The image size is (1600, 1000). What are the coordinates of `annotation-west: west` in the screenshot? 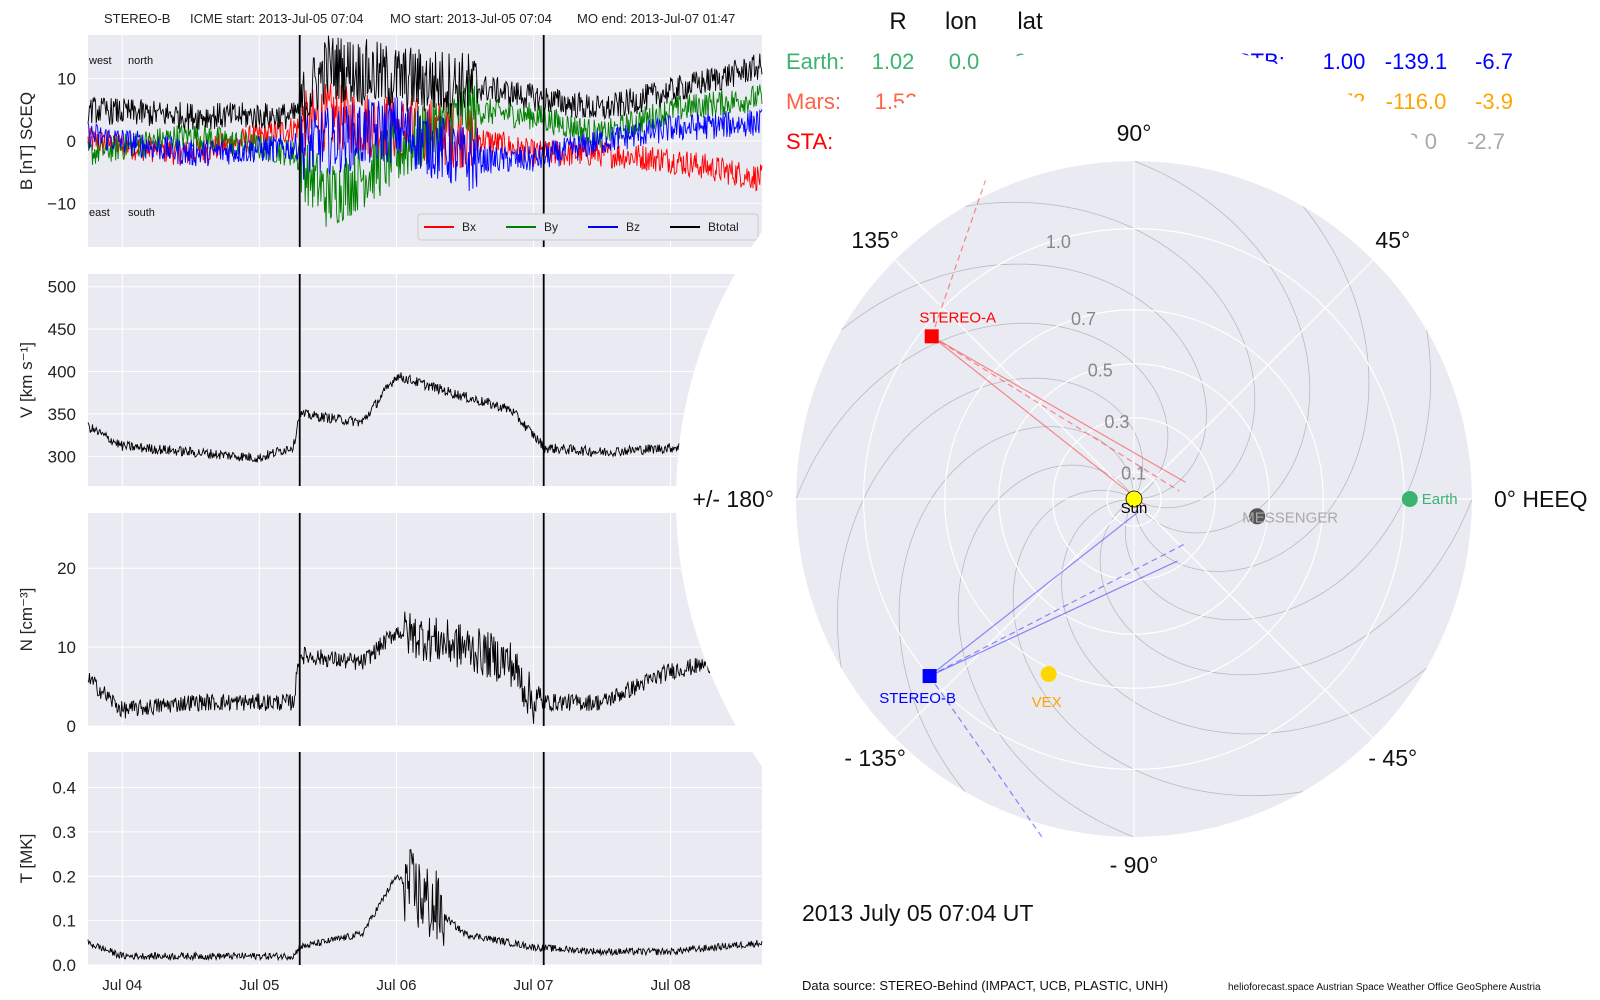 It's located at (100, 61).